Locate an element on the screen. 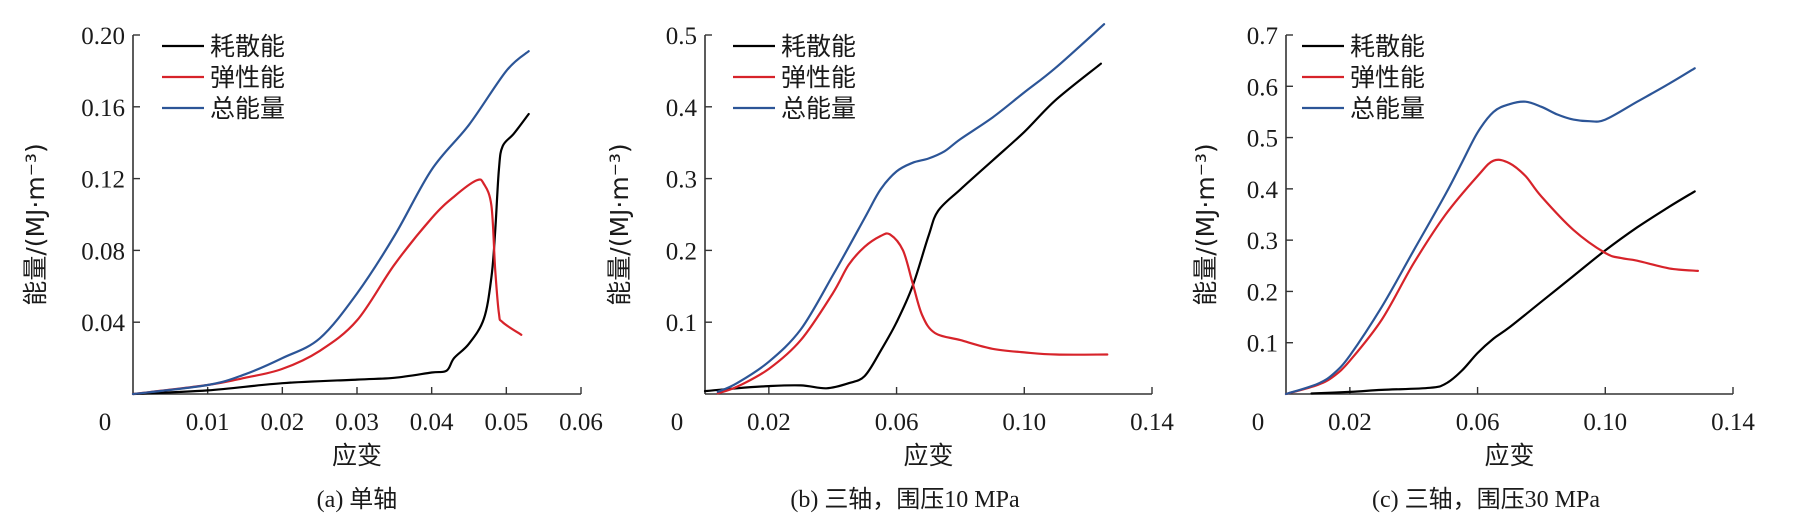 The width and height of the screenshot is (1796, 529). y-tick-label: 0.16 is located at coordinates (103, 108).